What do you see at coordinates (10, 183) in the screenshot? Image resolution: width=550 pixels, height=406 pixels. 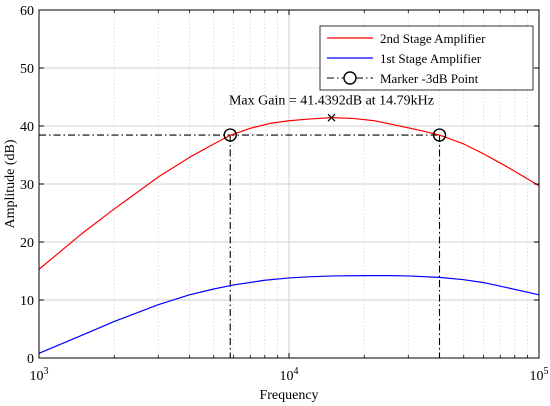 I see `y-axis-label: Amplitude (dB)` at bounding box center [10, 183].